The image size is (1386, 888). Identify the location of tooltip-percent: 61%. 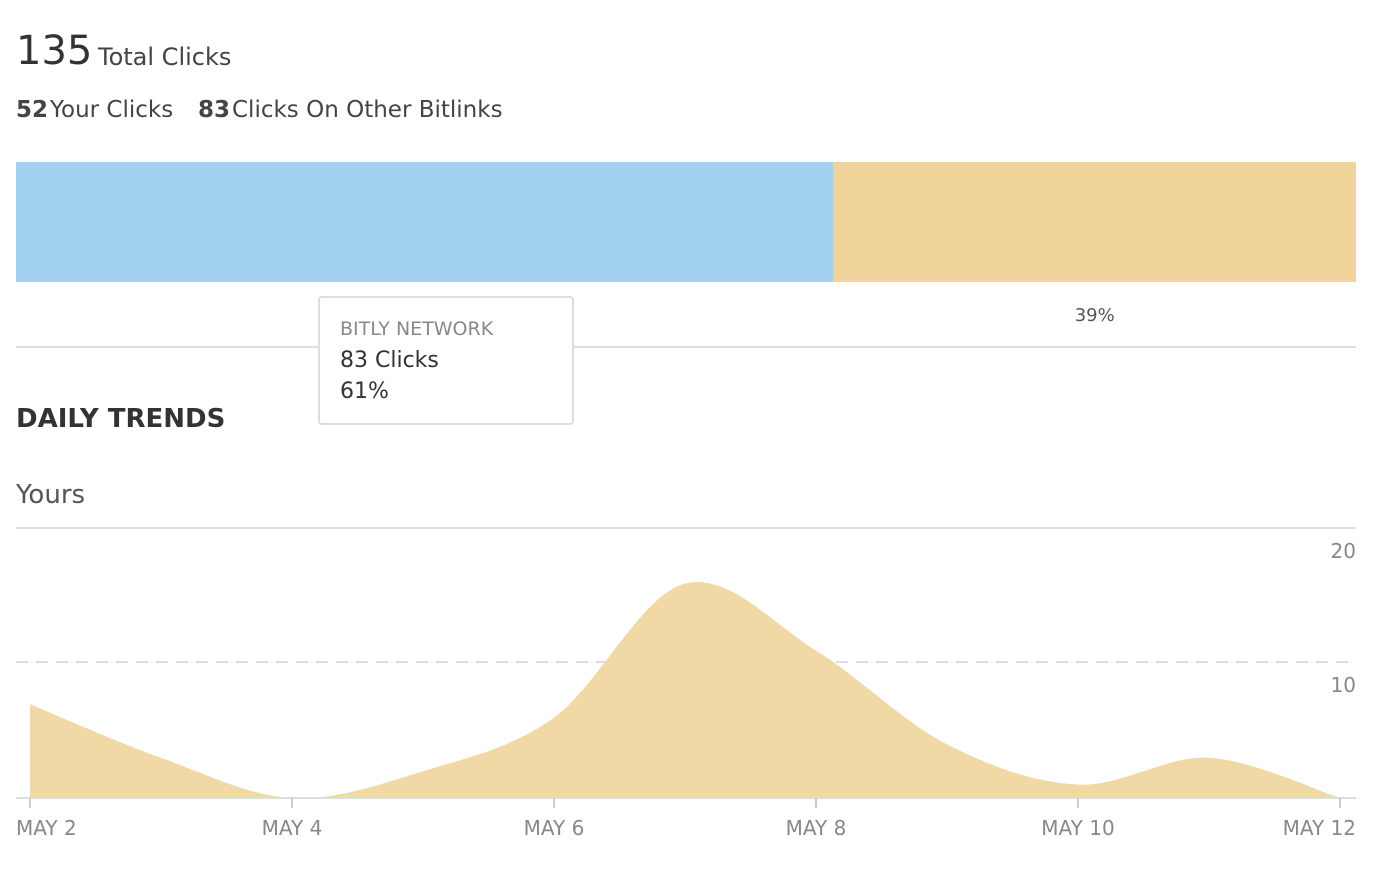
(364, 391).